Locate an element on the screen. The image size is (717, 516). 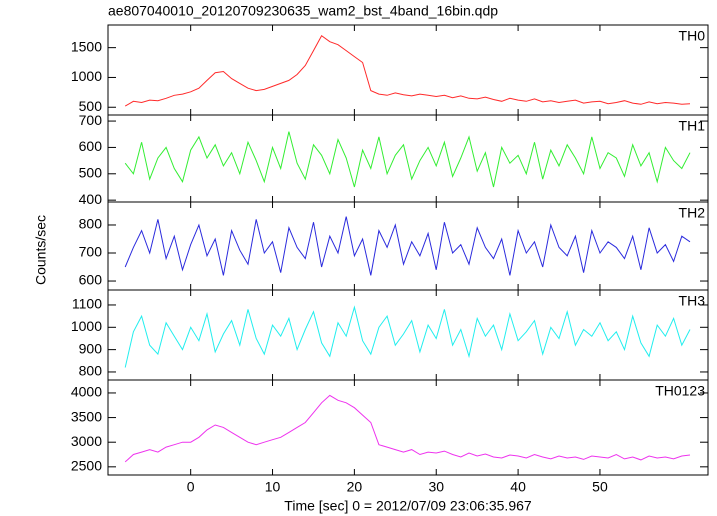
y-tick-label: 900 is located at coordinates (91, 348).